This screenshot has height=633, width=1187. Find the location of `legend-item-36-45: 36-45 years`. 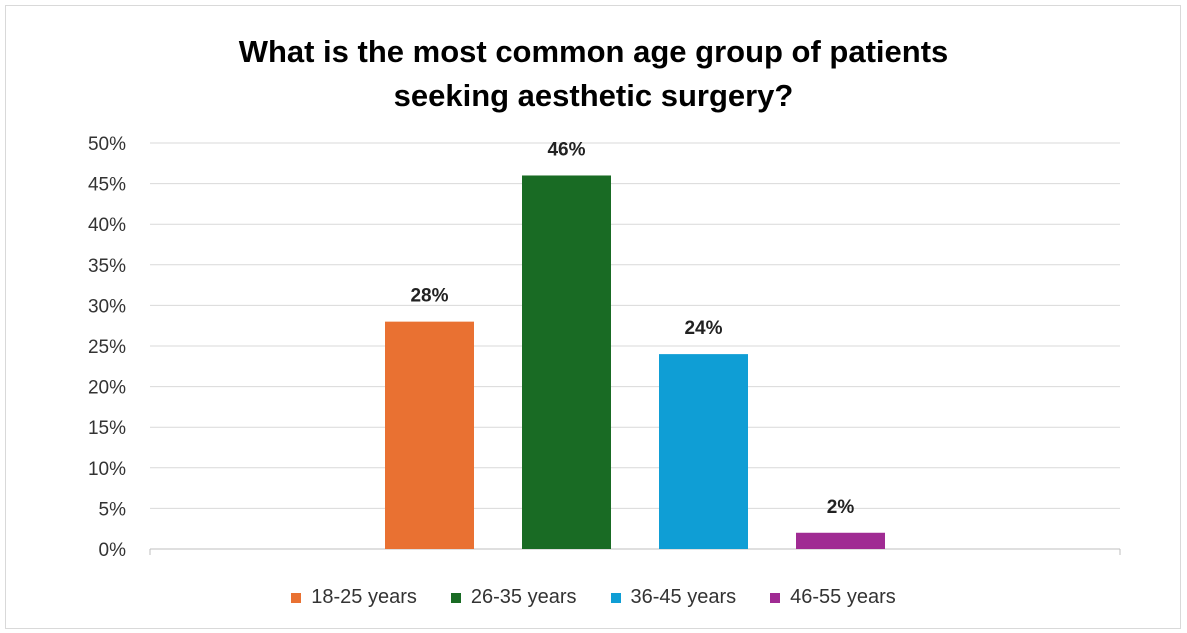

legend-item-36-45: 36-45 years is located at coordinates (673, 597).